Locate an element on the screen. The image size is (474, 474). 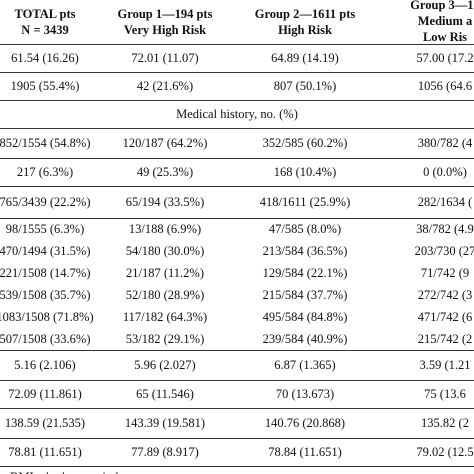
header-line: Group 2—1611 pts is located at coordinates (305, 14).